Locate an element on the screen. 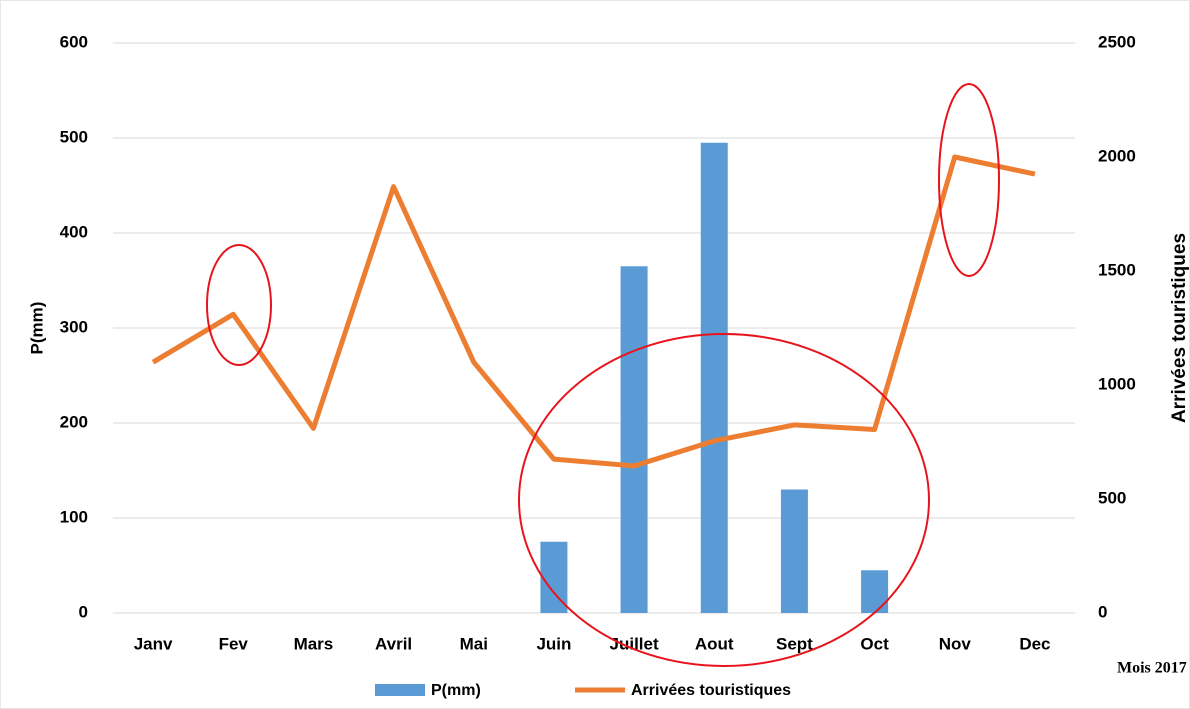 The image size is (1190, 709). y2-tick-label: 500 is located at coordinates (1112, 497).